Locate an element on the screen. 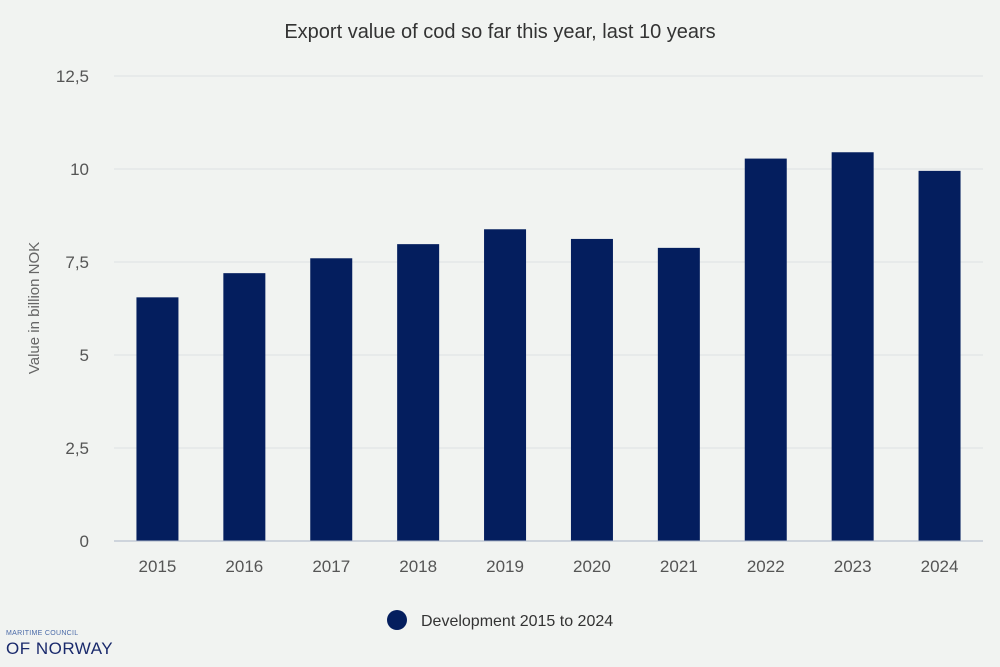 This screenshot has height=667, width=1000. bar-2020 is located at coordinates (591, 389).